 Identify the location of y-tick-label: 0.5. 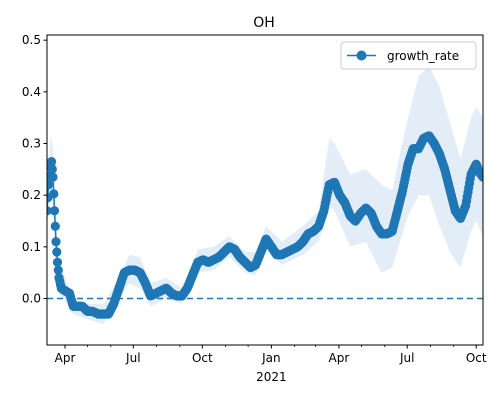
(31, 40).